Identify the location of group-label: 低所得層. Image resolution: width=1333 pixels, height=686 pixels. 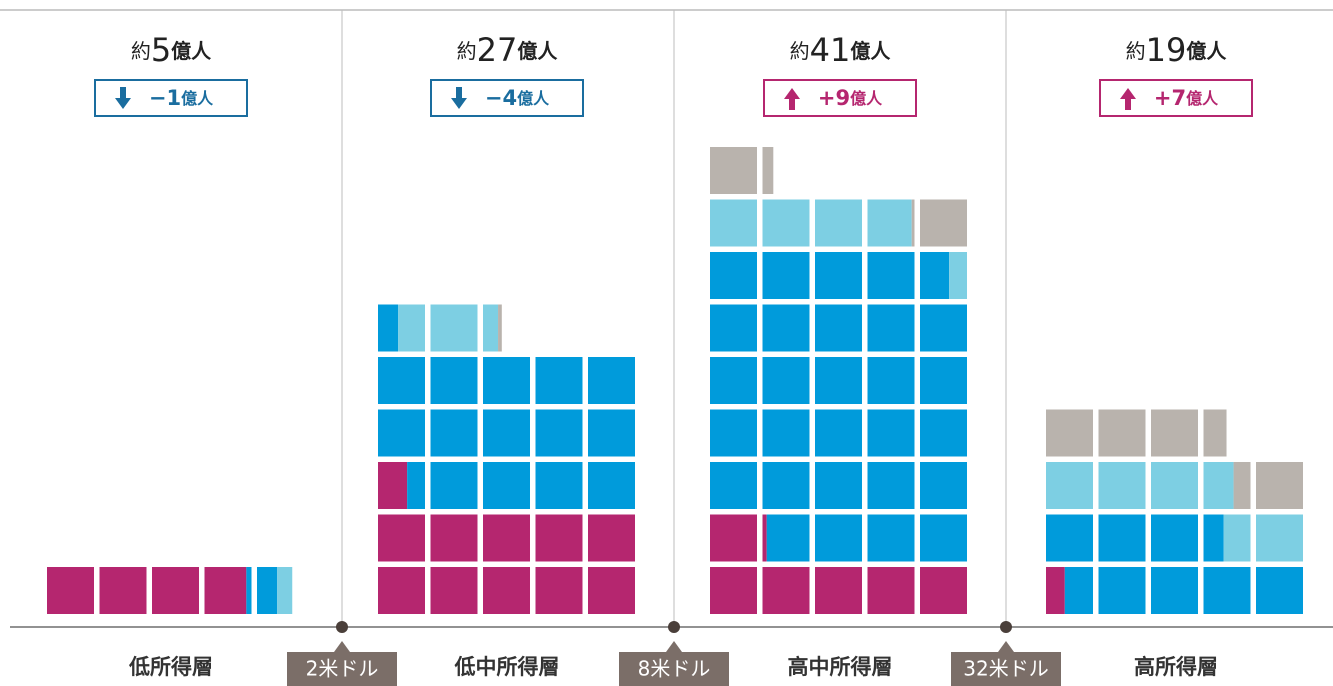
(170, 667).